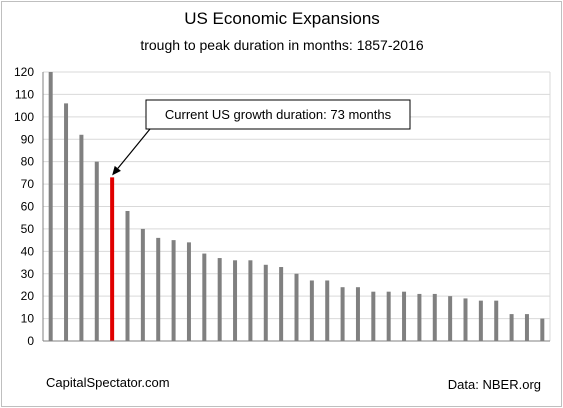 The image size is (563, 408). What do you see at coordinates (28, 207) in the screenshot?
I see `y-tick-label: 60` at bounding box center [28, 207].